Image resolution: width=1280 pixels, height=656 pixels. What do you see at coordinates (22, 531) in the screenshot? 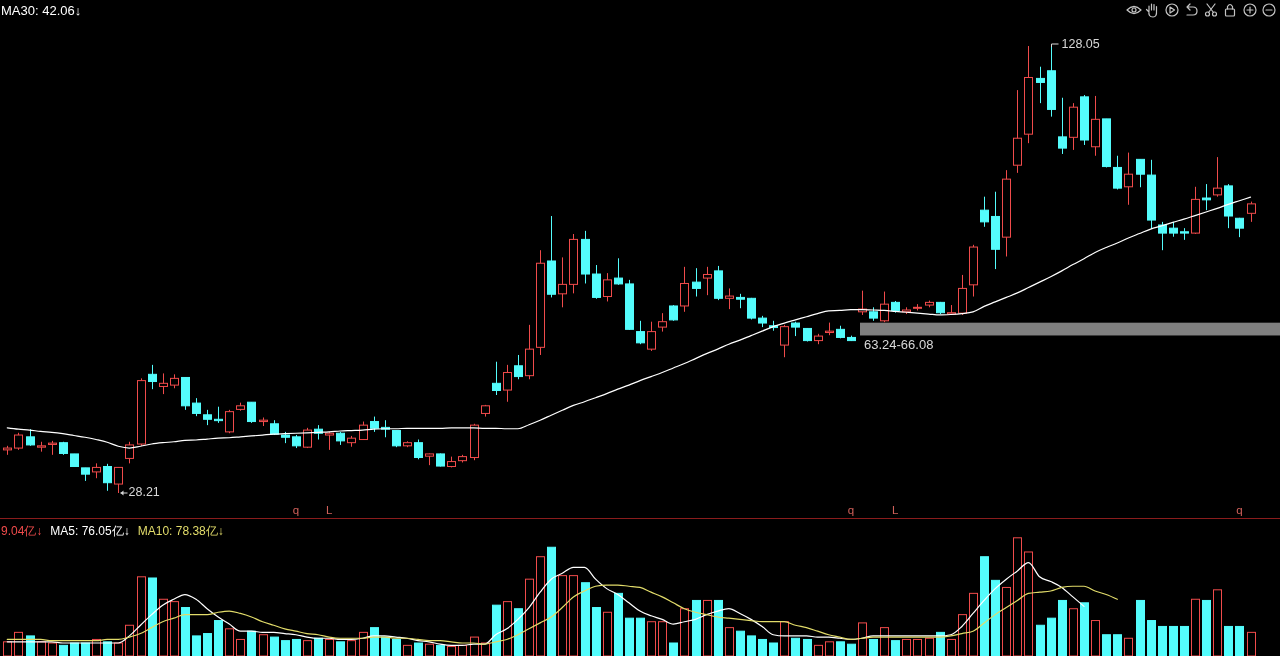
I see `text: 9.04亿↓` at bounding box center [22, 531].